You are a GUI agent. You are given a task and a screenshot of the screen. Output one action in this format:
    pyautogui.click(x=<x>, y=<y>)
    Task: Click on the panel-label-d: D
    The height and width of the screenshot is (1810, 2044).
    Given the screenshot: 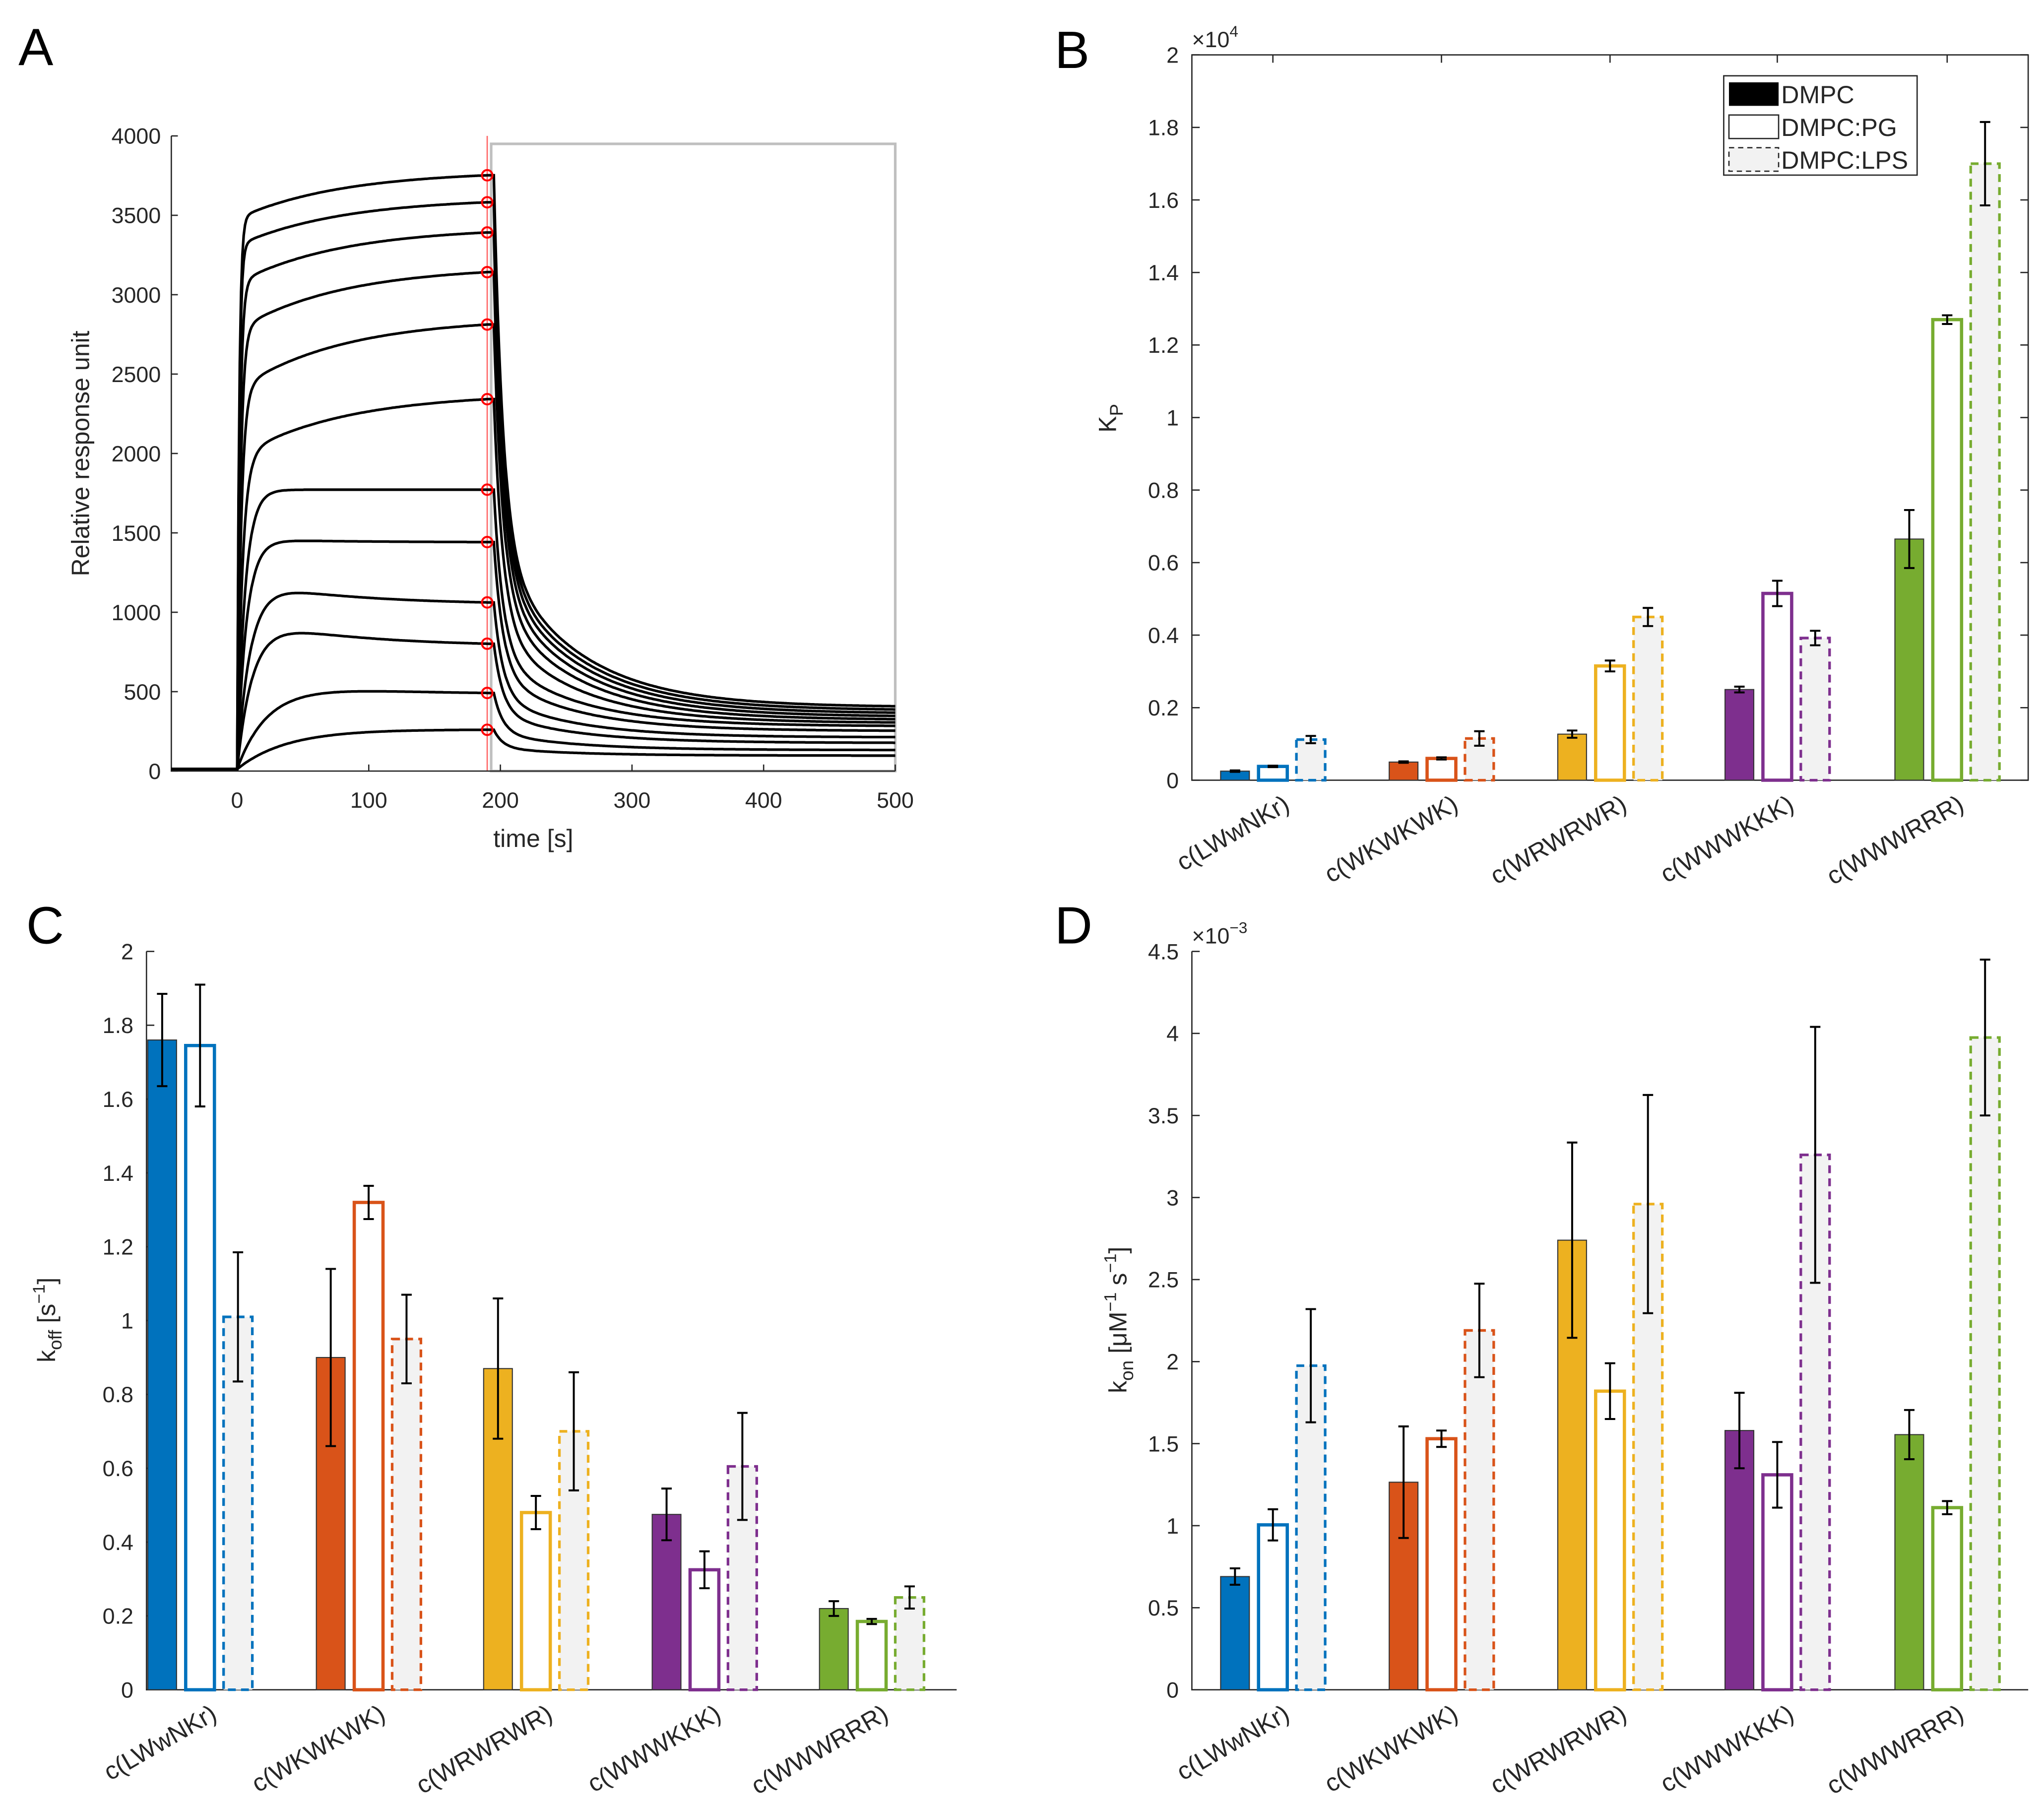 What is the action you would take?
    pyautogui.click(x=1073, y=926)
    